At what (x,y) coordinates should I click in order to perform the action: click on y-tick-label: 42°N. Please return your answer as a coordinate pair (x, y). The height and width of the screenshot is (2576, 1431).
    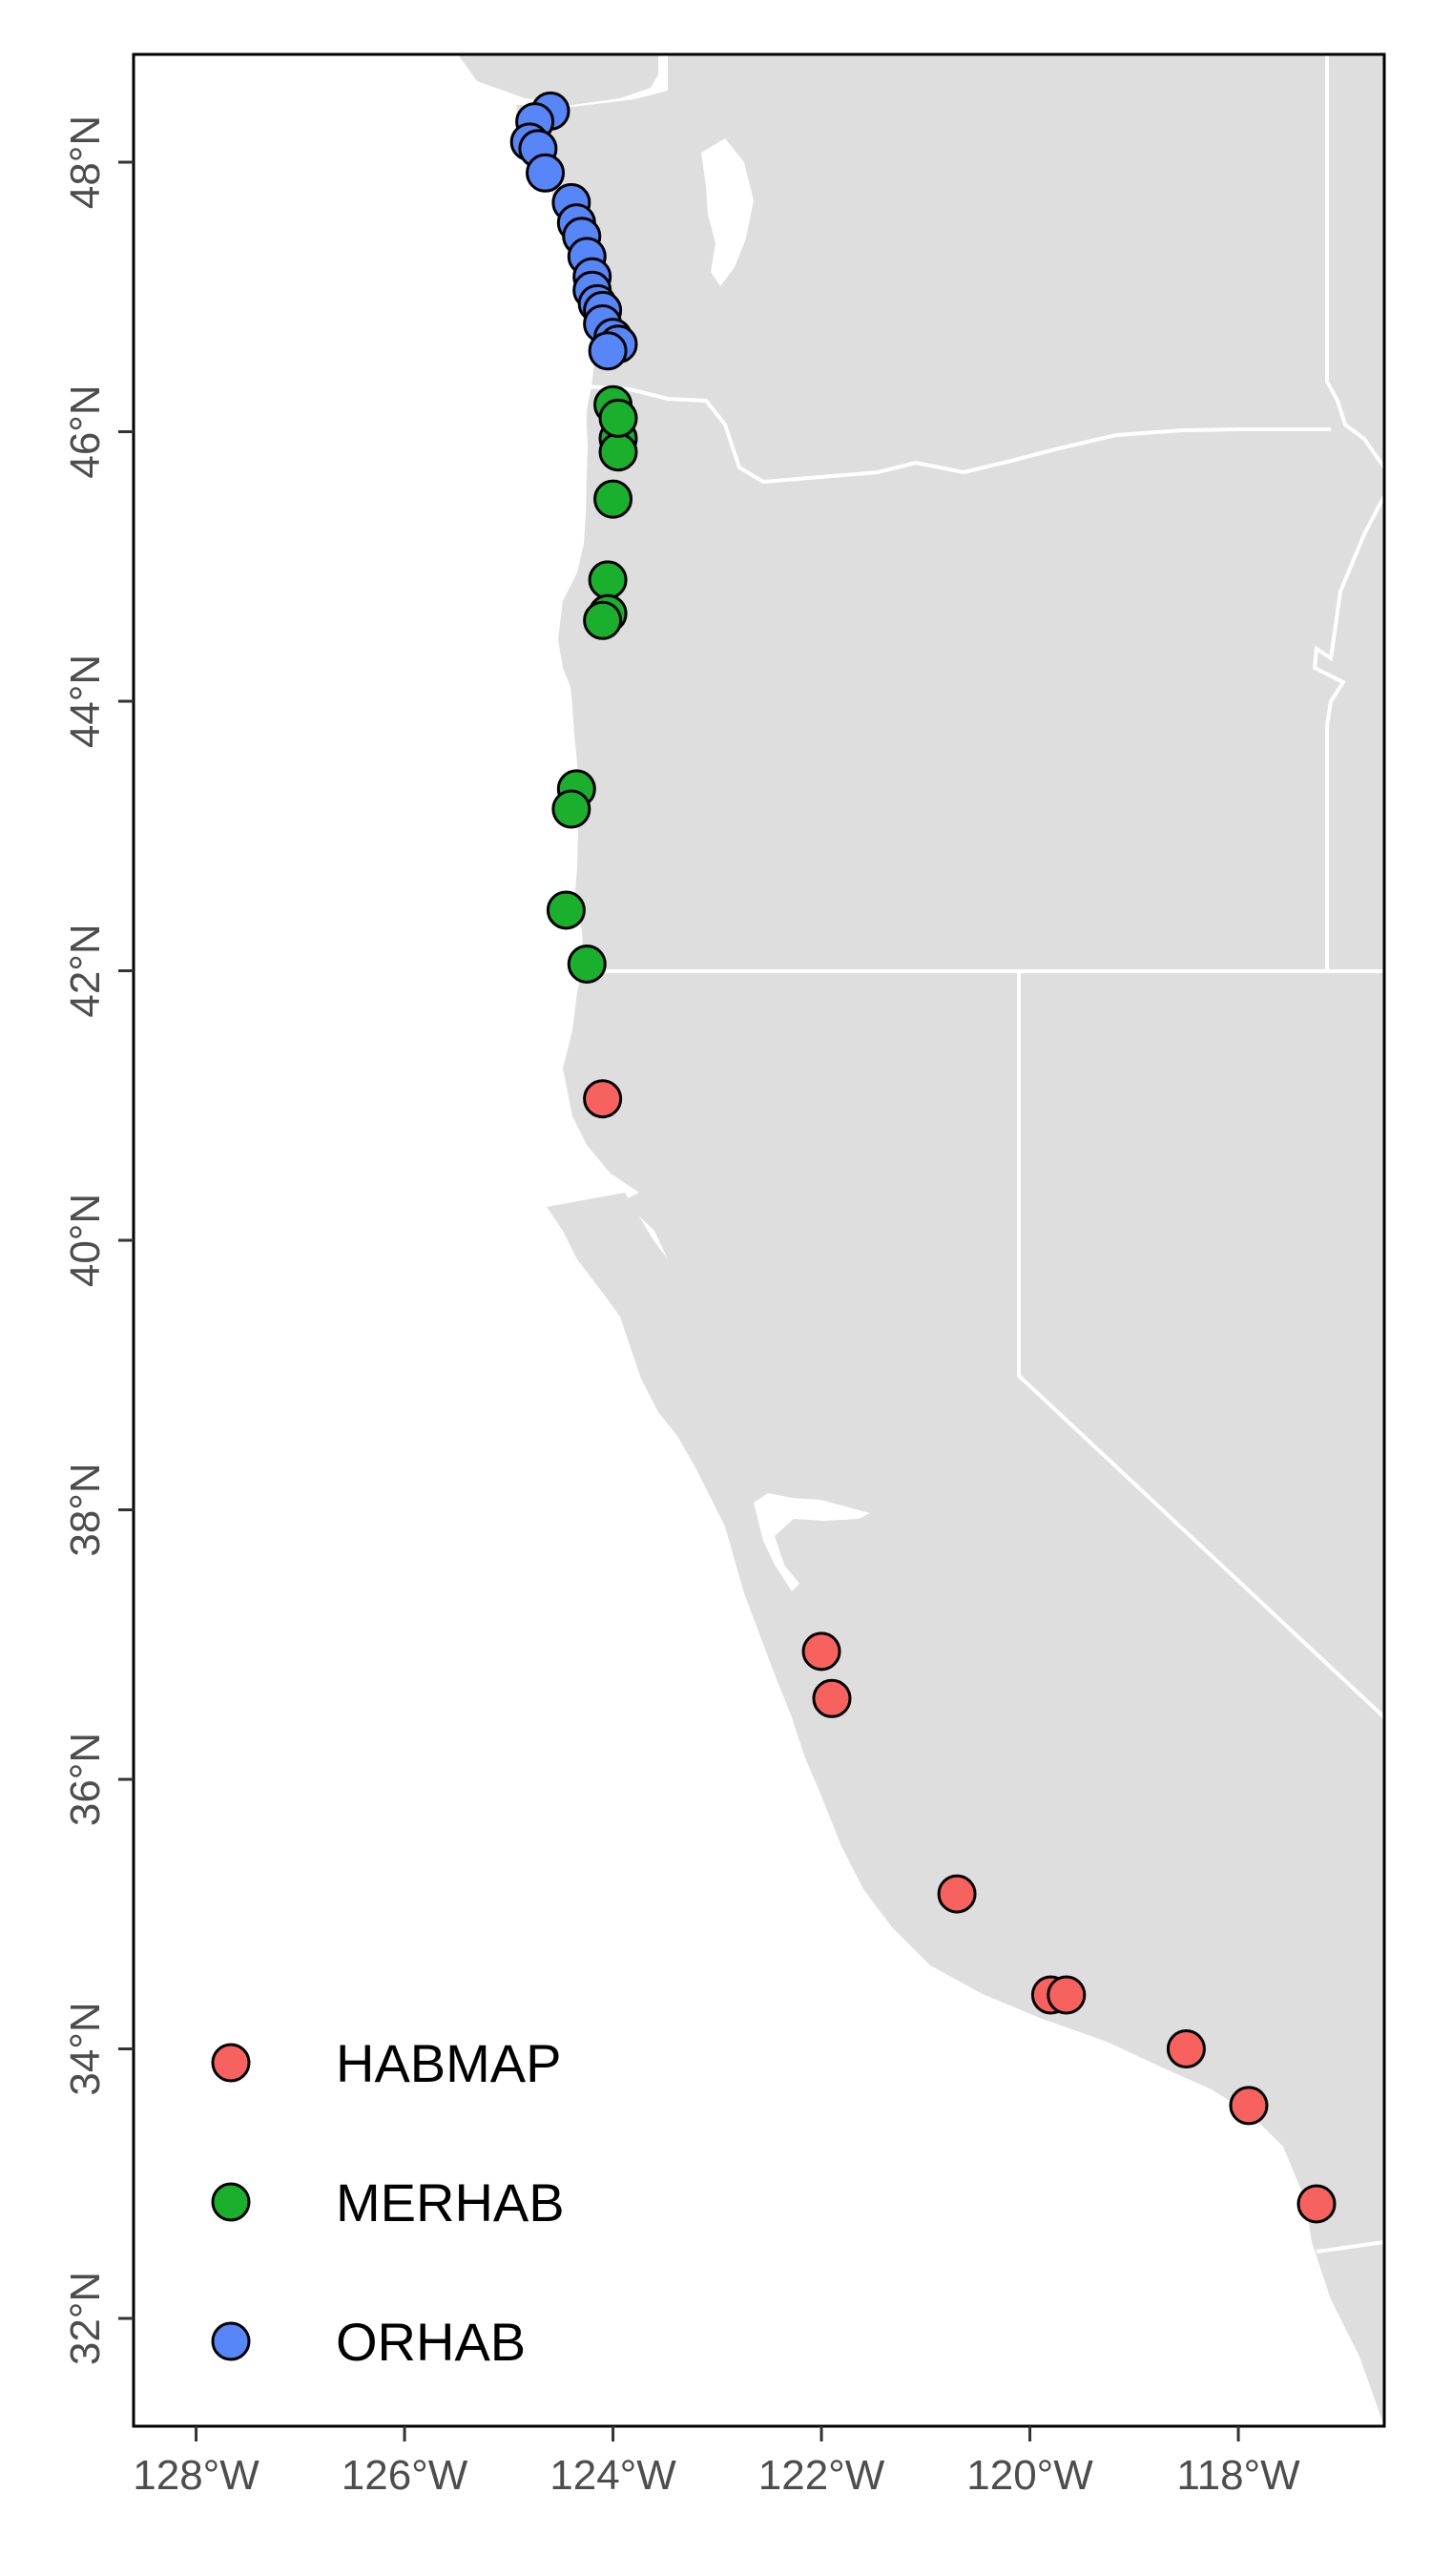
    Looking at the image, I should click on (85, 970).